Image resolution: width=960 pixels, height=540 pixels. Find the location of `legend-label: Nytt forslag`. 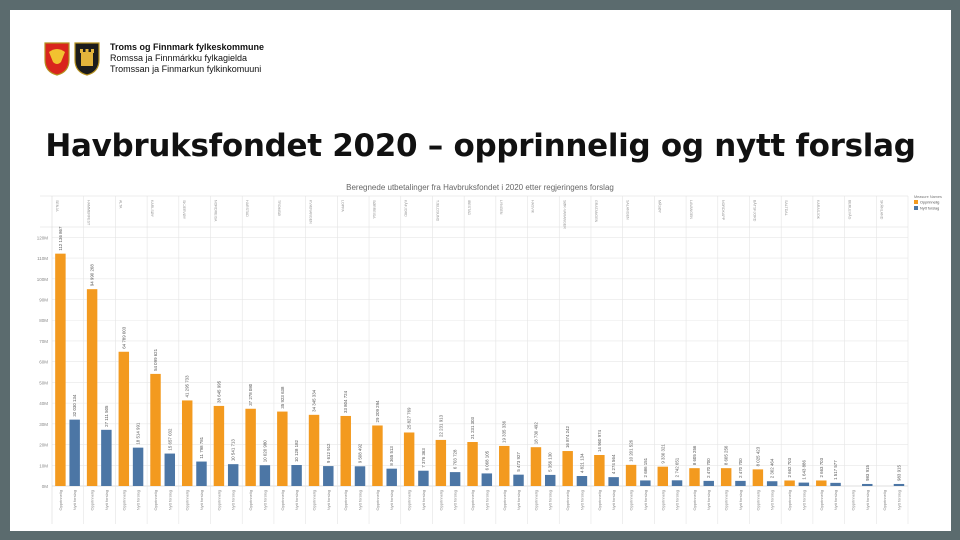

legend-label: Nytt forslag is located at coordinates (929, 209).